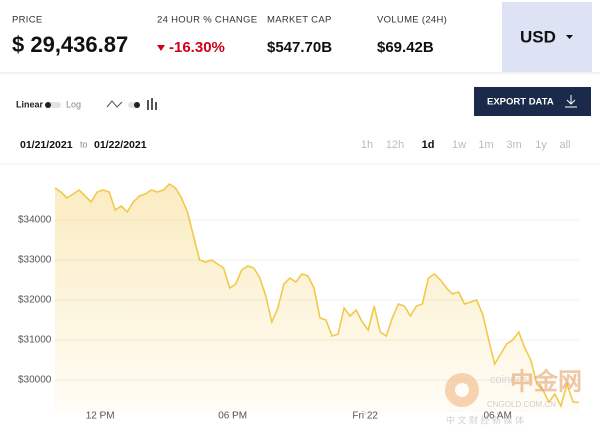 The height and width of the screenshot is (438, 600). What do you see at coordinates (46, 145) in the screenshot?
I see `date-from: 01/21/2021` at bounding box center [46, 145].